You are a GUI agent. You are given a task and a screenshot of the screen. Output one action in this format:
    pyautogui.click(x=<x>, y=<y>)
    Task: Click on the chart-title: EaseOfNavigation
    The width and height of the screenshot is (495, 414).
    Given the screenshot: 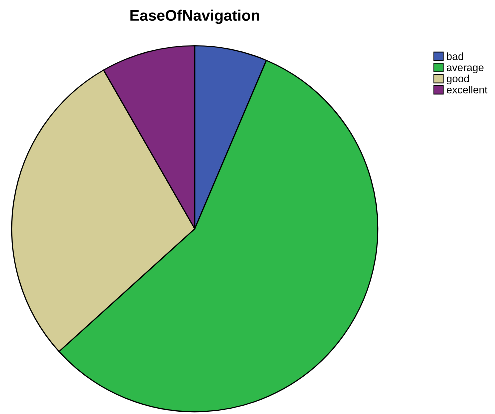 What is the action you would take?
    pyautogui.click(x=195, y=17)
    